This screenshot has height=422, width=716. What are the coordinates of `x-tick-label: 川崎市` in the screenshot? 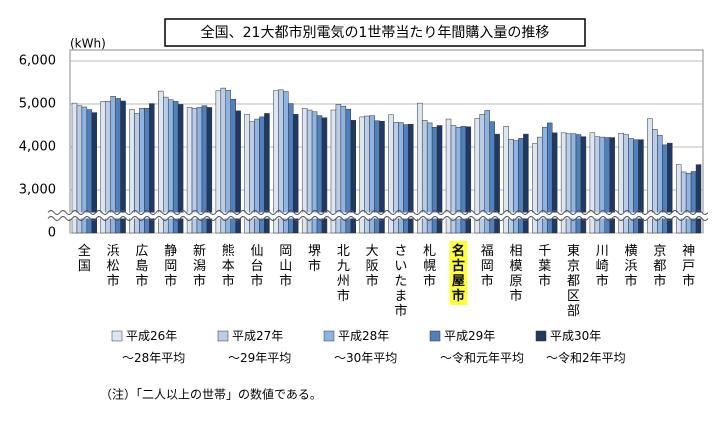 It's located at (602, 266).